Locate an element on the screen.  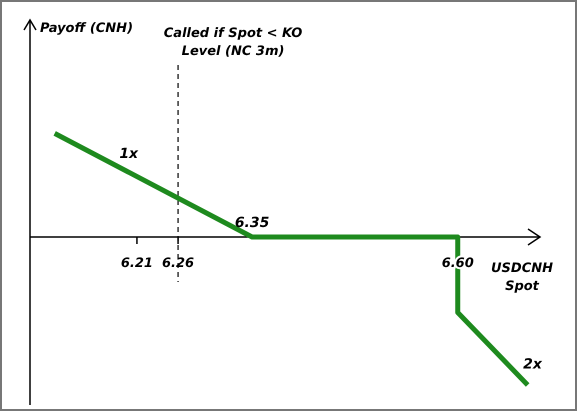
x-tick-label: 6.26 is located at coordinates (178, 263).